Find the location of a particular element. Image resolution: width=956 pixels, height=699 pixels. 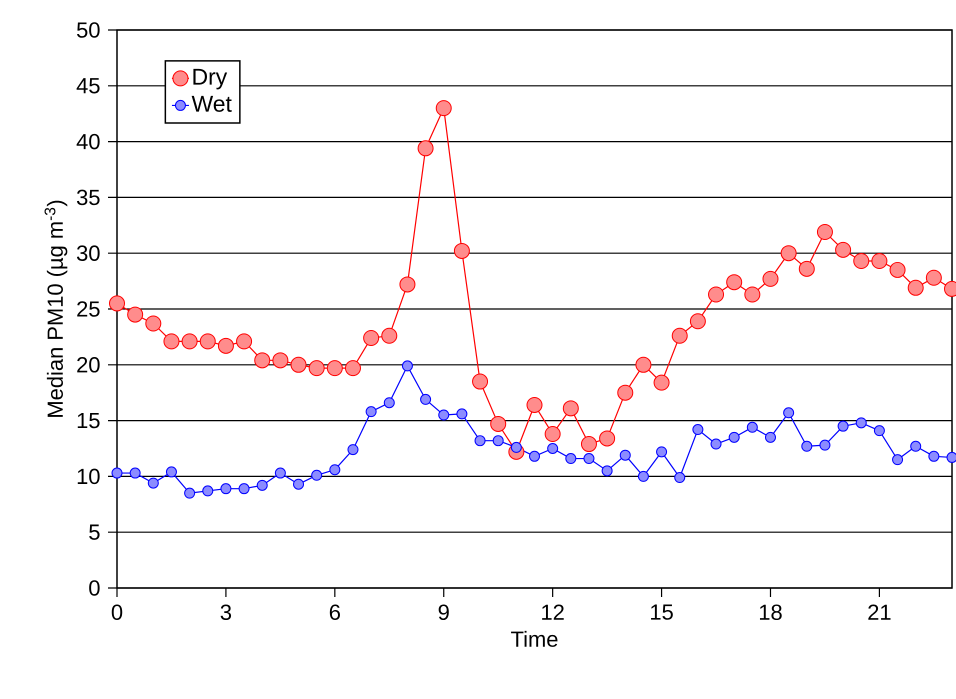

legend-label: Wet is located at coordinates (212, 104).